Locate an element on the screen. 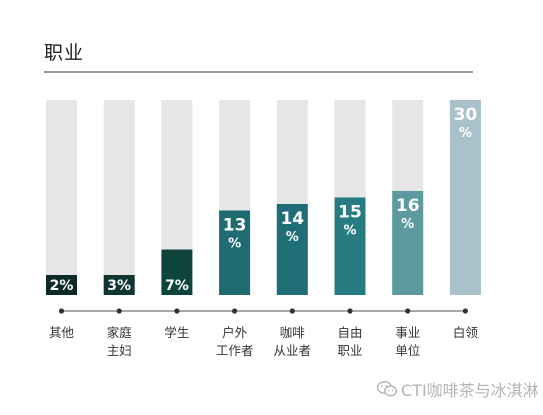 The width and height of the screenshot is (543, 415). category-label: 学生 is located at coordinates (176, 332).